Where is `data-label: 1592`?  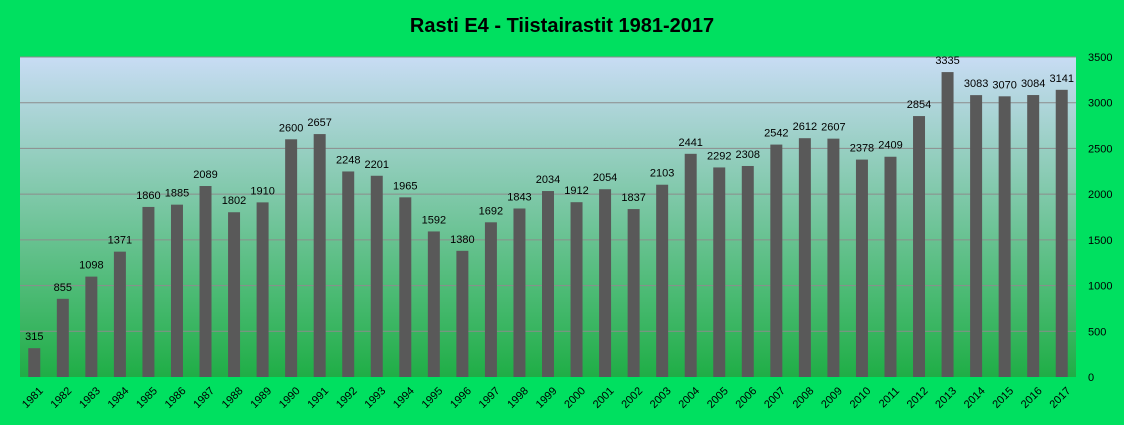
data-label: 1592 is located at coordinates (434, 220).